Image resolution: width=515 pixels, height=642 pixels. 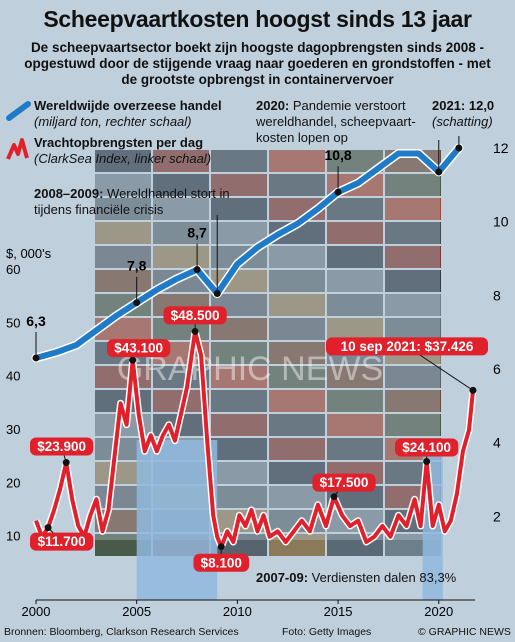 I want to click on legend-freight-sub: (ClarkSea Index, linker schaal), so click(x=123, y=158).